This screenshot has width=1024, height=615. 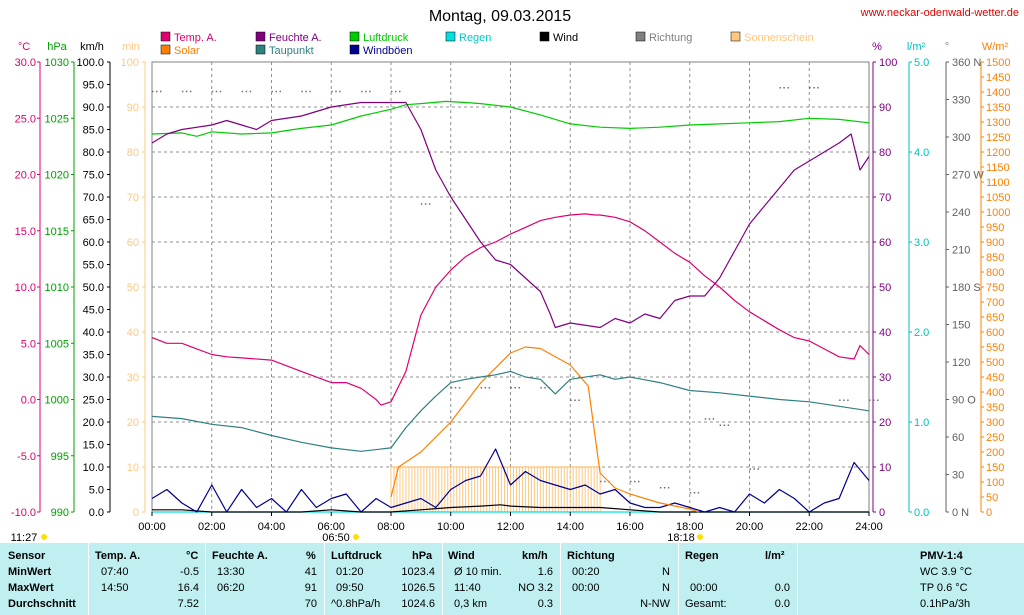 I want to click on solar-tick-label-10: 1000, so click(x=998, y=213).